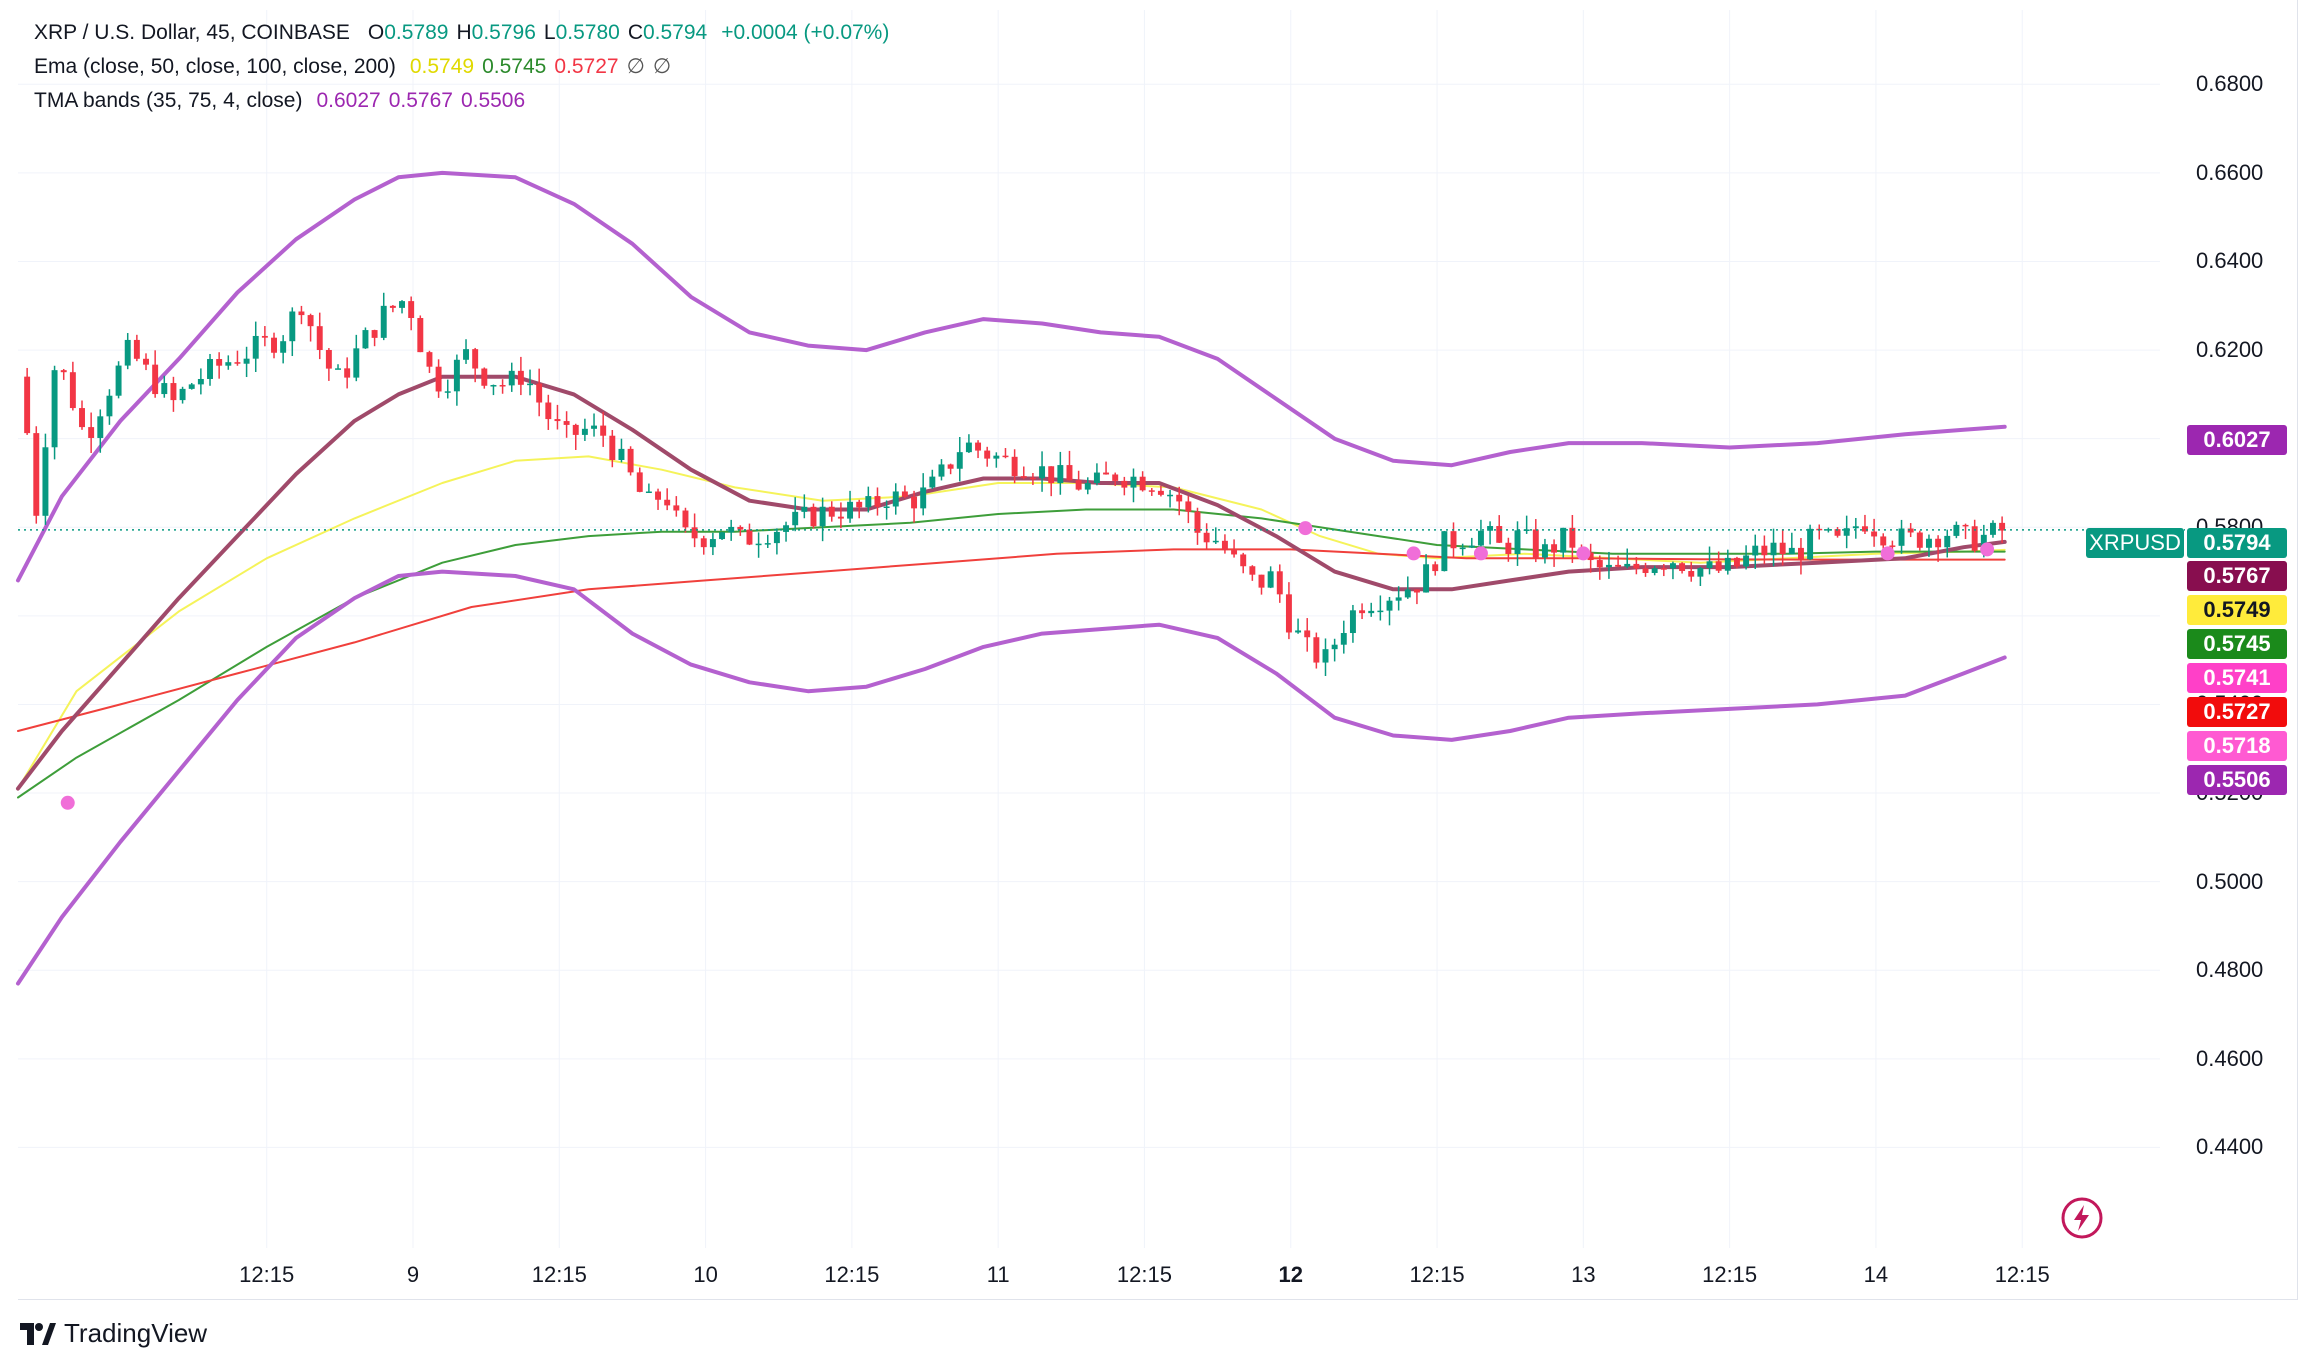 The height and width of the screenshot is (1367, 2308). What do you see at coordinates (1583, 1274) in the screenshot?
I see `x-tick-label: 13` at bounding box center [1583, 1274].